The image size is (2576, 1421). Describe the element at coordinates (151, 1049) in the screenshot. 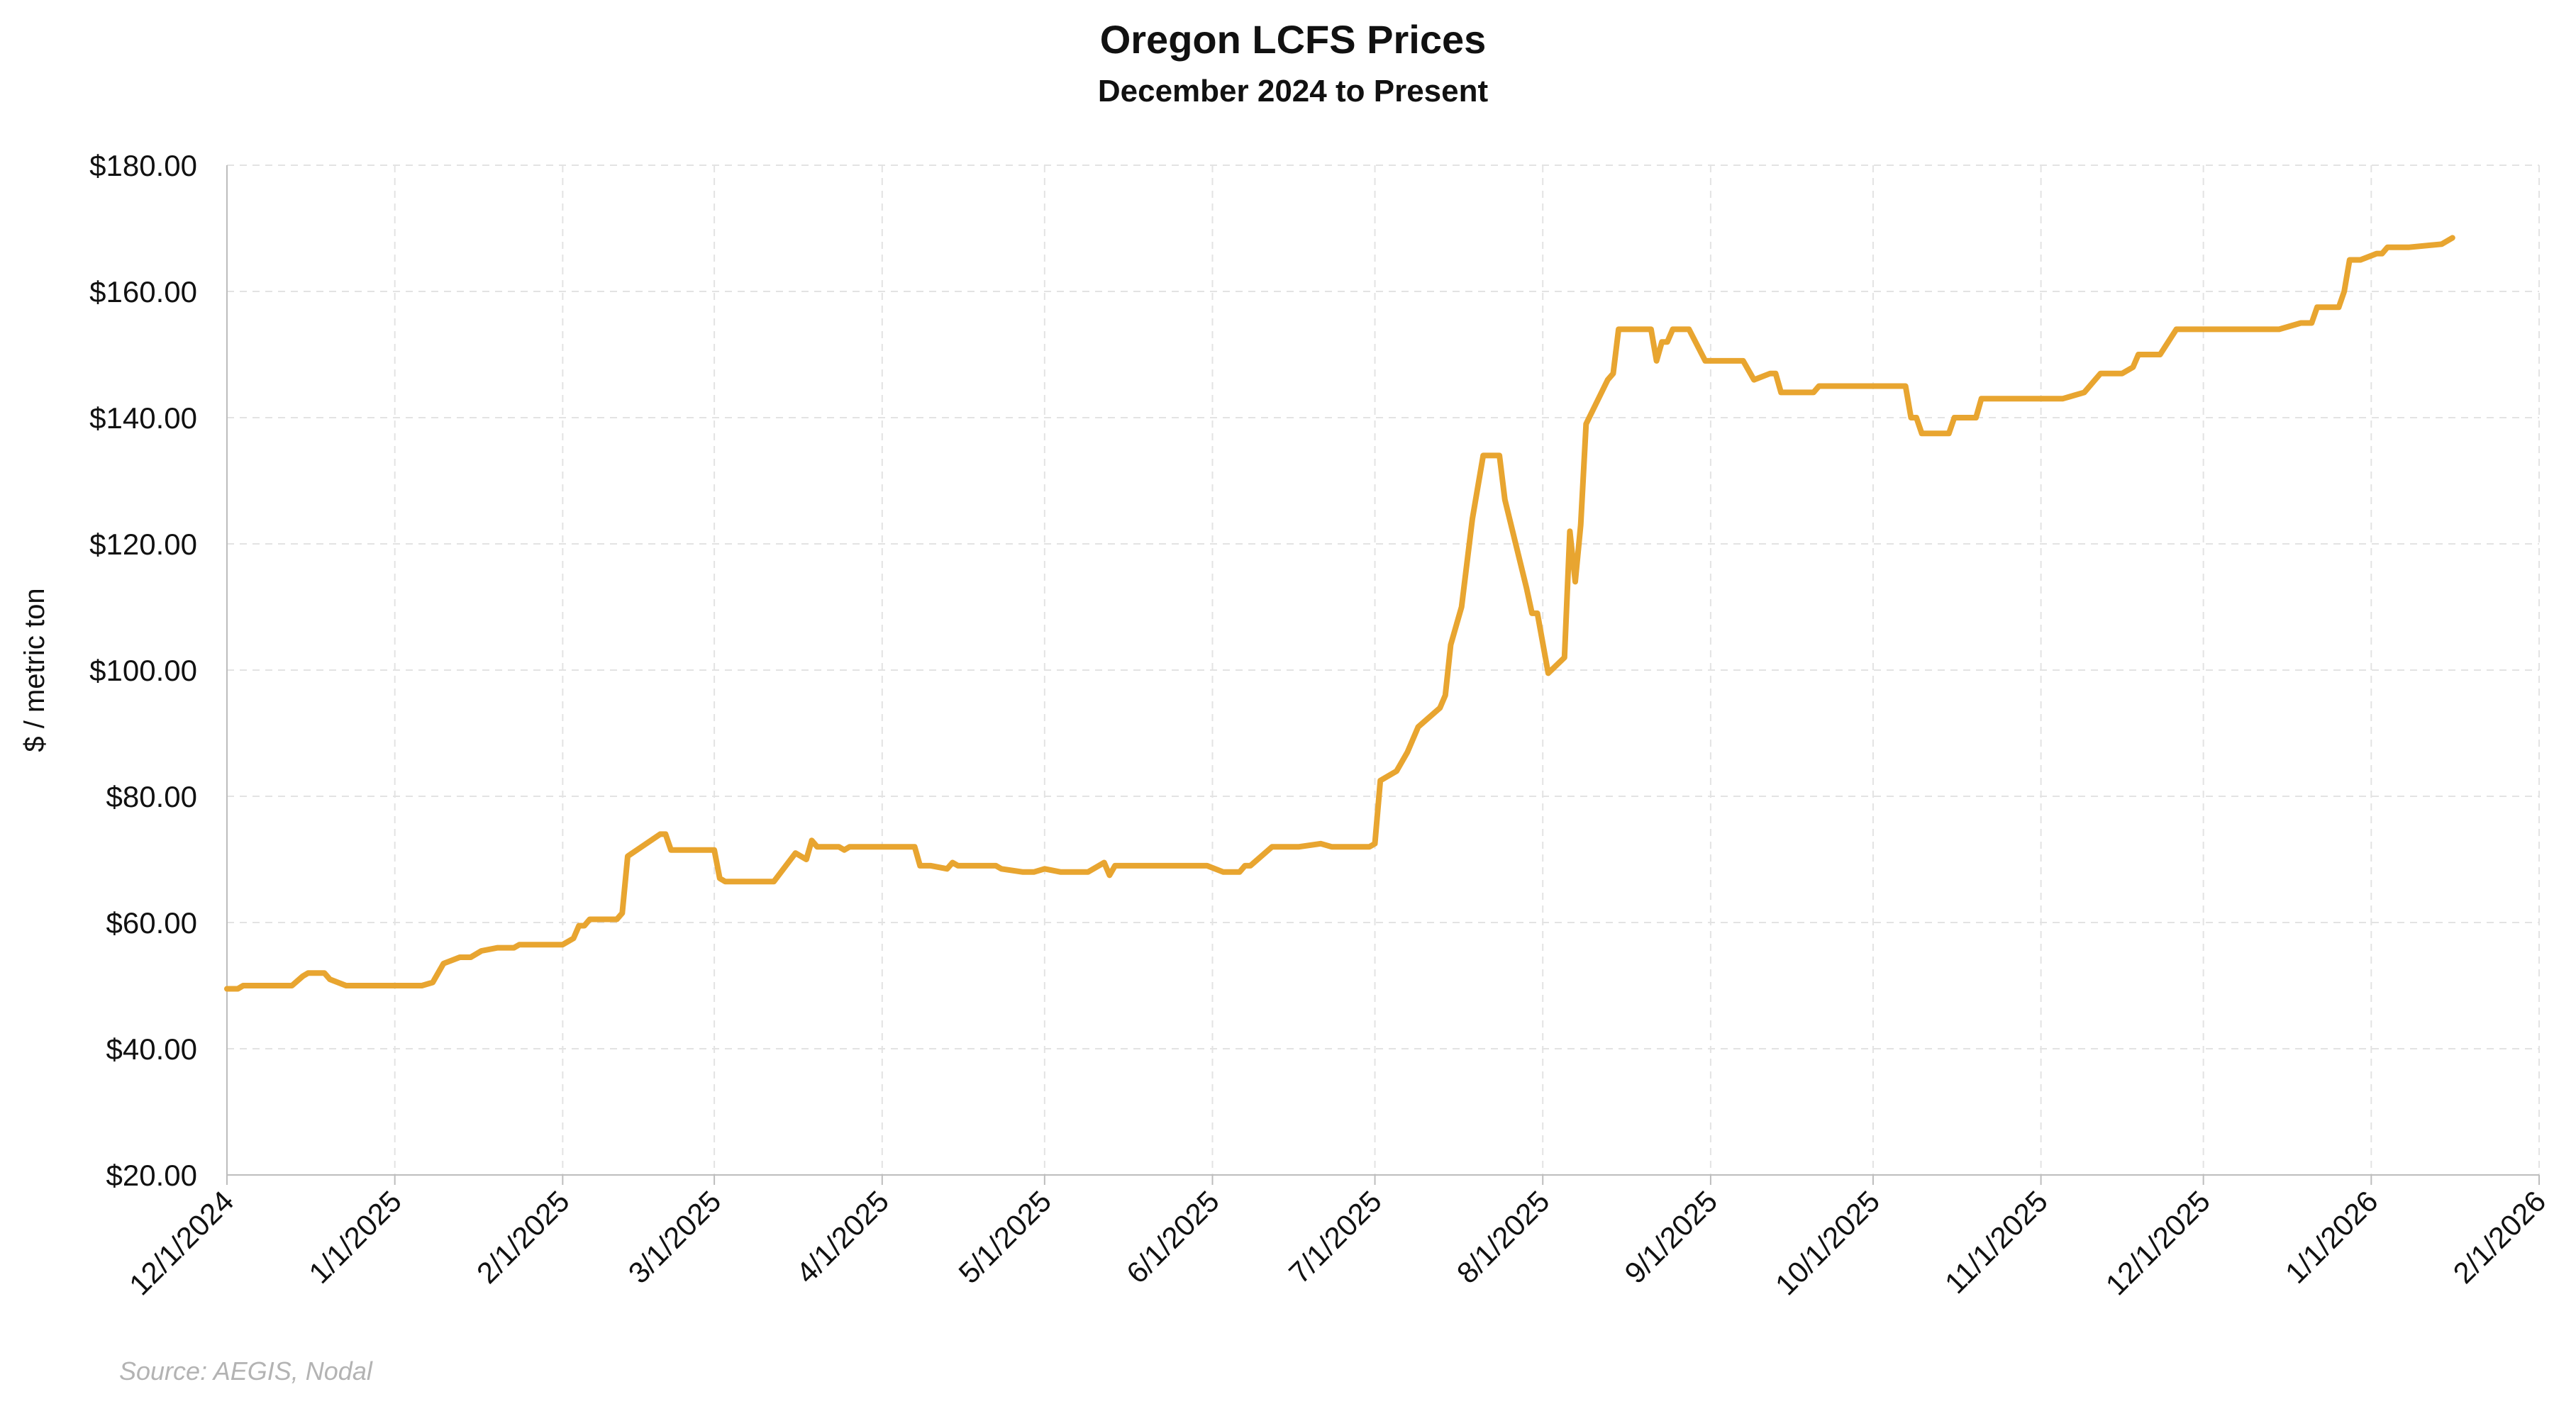

I see `y-tick-label: $40.00` at that location.